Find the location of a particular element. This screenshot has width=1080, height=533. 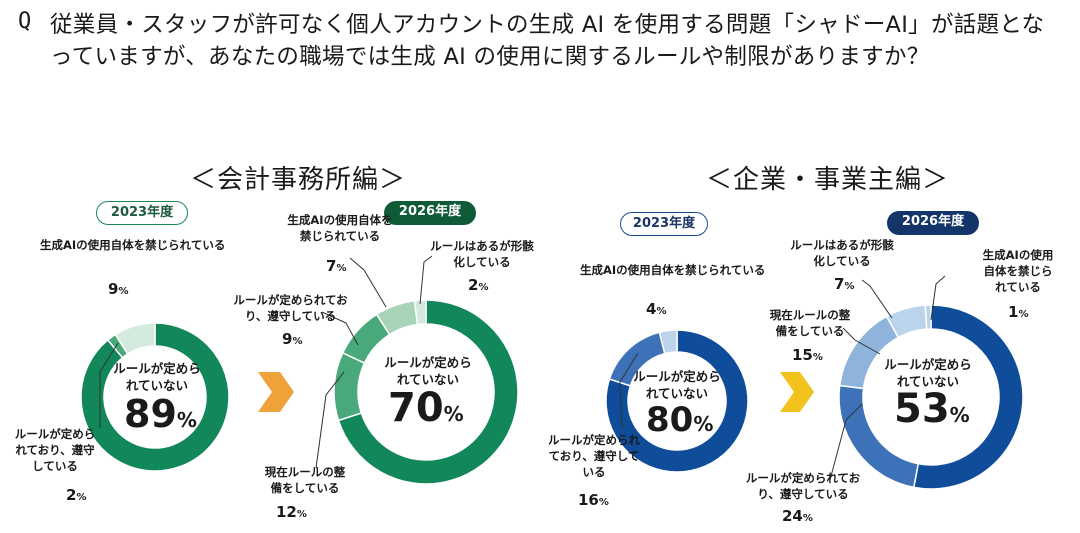

pct-accounting-2023-followed: 2% is located at coordinates (76, 495).